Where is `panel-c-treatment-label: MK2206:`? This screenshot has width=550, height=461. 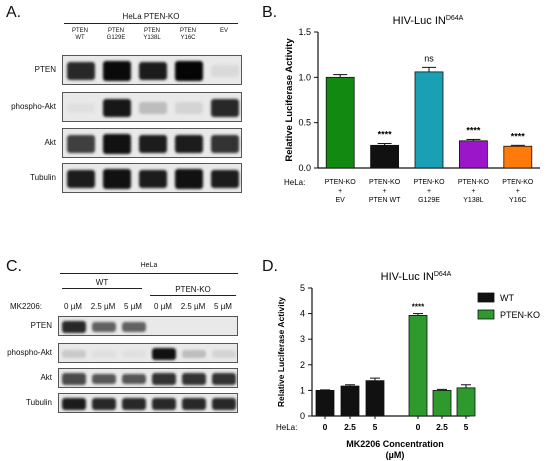 panel-c-treatment-label: MK2206: is located at coordinates (26, 306).